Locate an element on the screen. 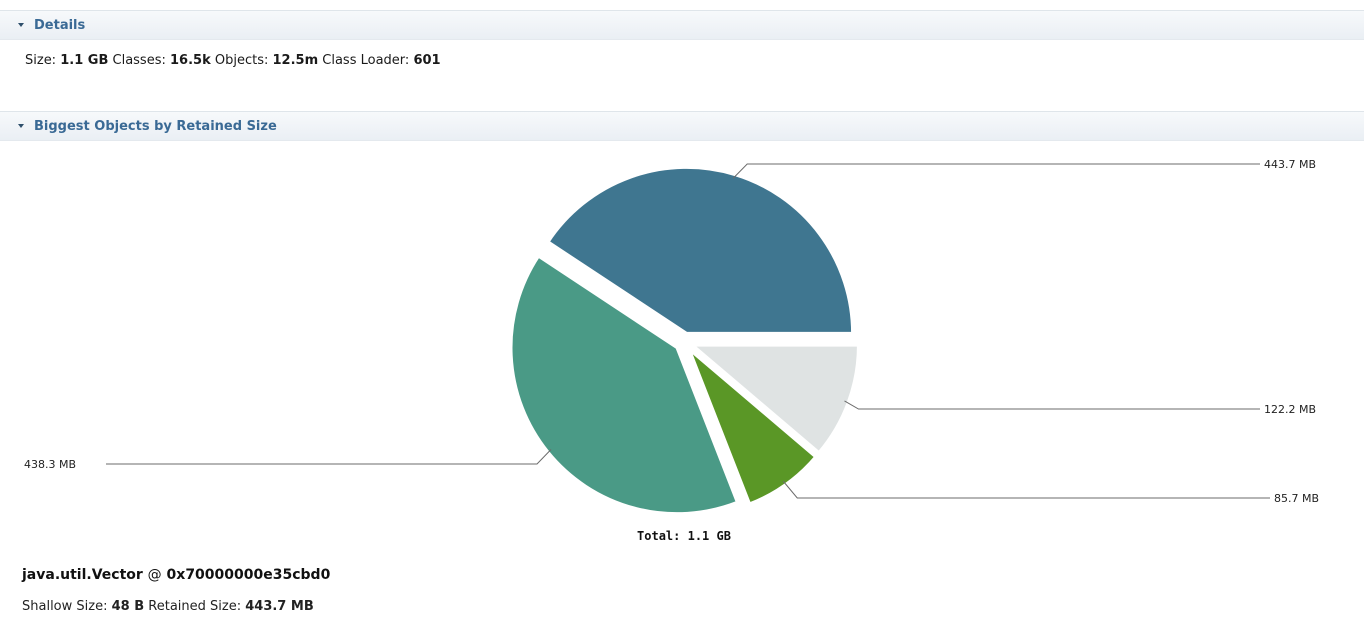  slice-value-label-0: 443.7 MB is located at coordinates (1290, 164).